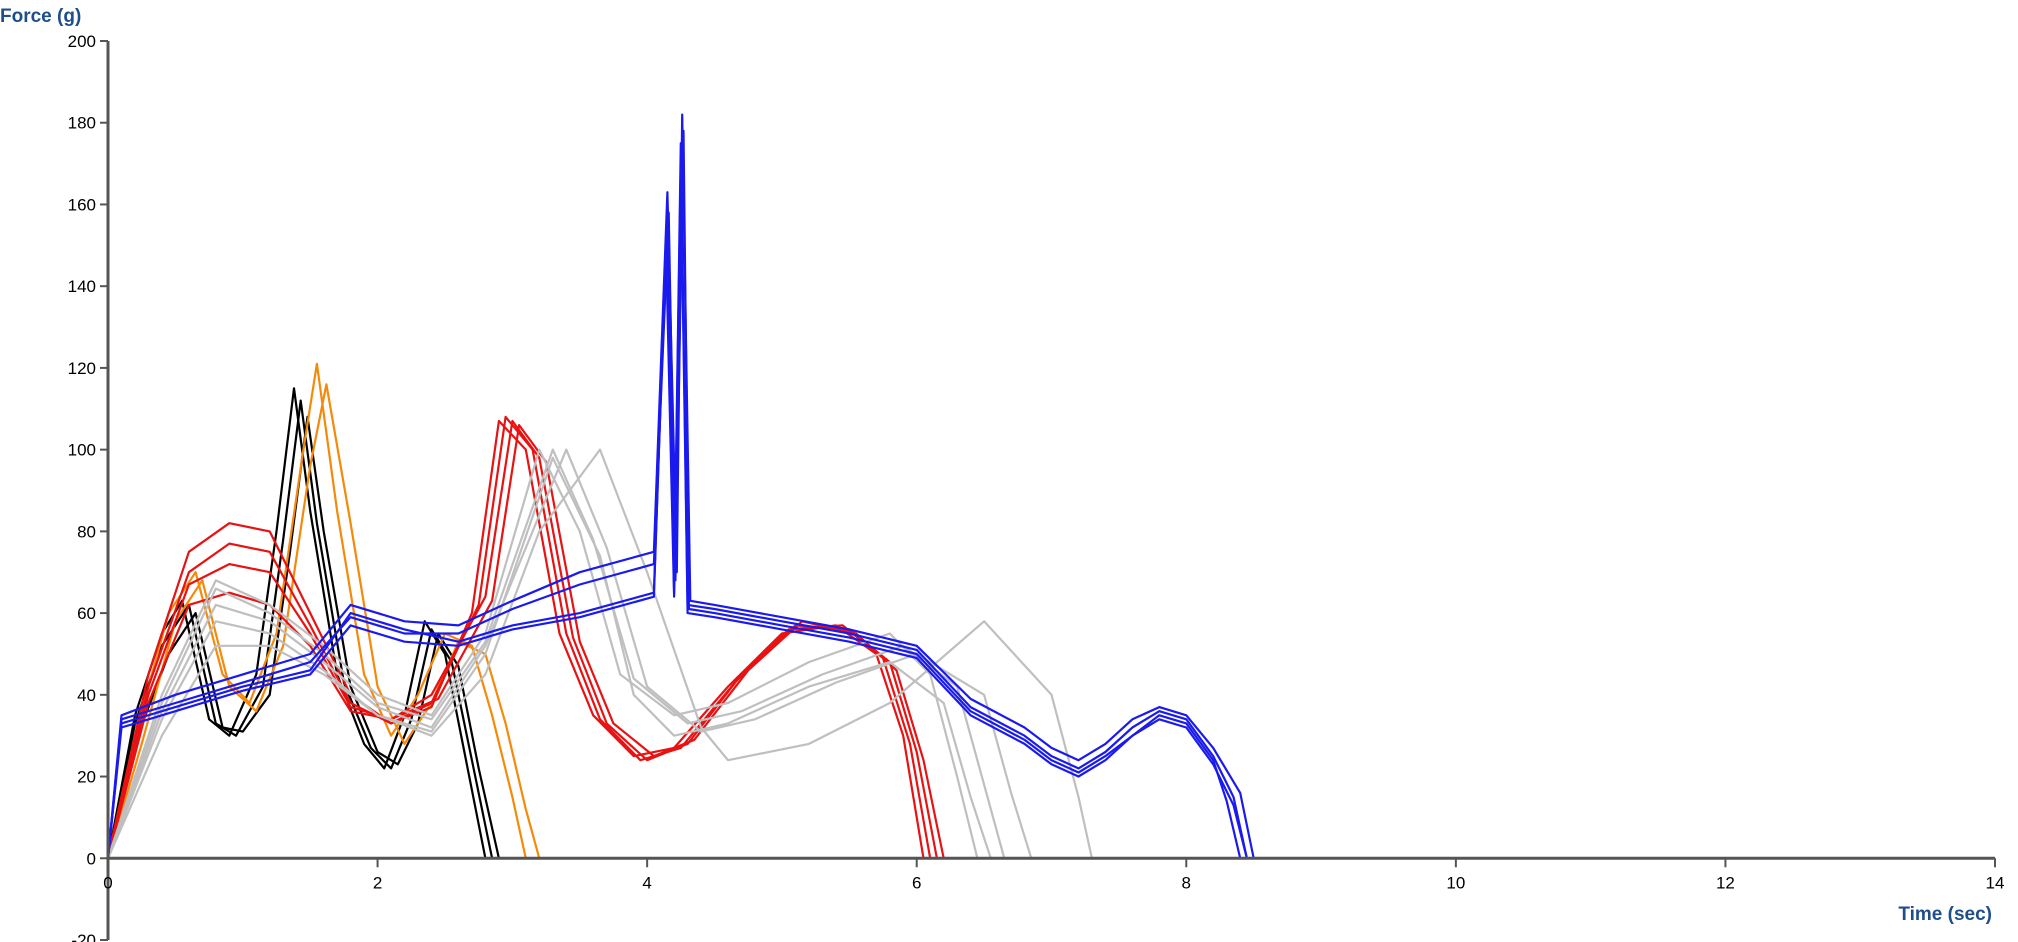  Describe the element at coordinates (377, 882) in the screenshot. I see `x-tick-label: 2` at that location.